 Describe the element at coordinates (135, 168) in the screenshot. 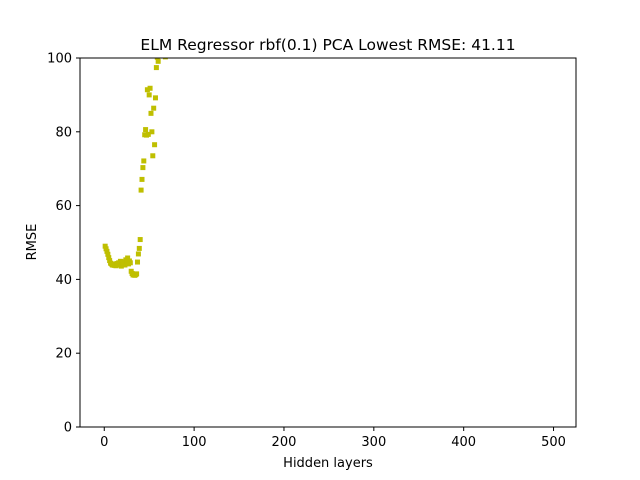

I see `data-points` at that location.